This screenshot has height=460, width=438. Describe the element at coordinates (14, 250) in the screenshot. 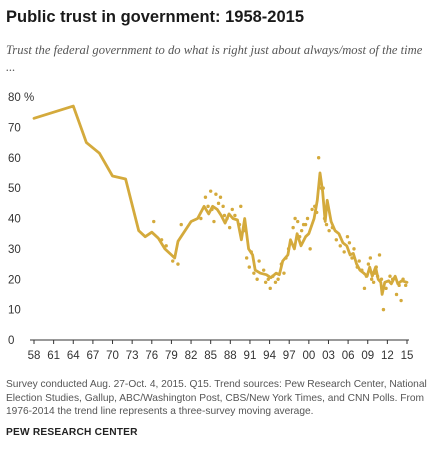

I see `y-tick-label: 30` at that location.